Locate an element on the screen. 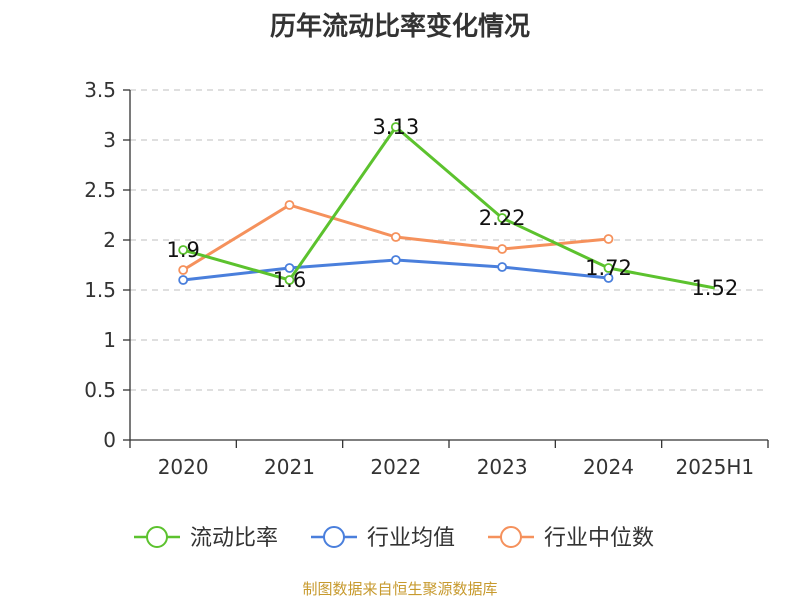 This screenshot has height=600, width=800. data-label: 1.9 is located at coordinates (182, 250).